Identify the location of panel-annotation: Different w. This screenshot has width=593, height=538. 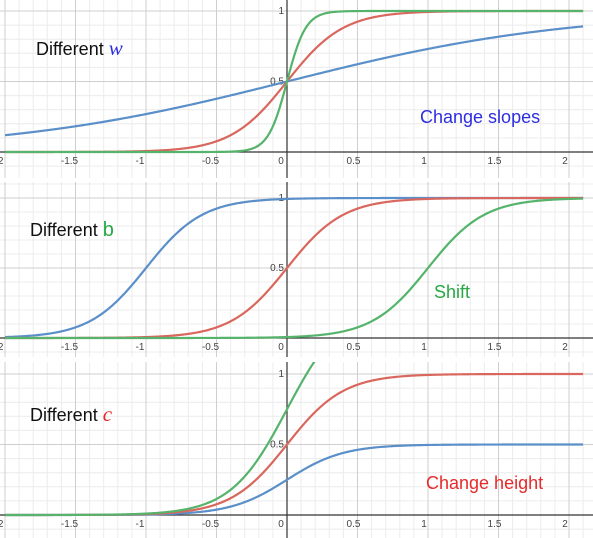
(79, 48).